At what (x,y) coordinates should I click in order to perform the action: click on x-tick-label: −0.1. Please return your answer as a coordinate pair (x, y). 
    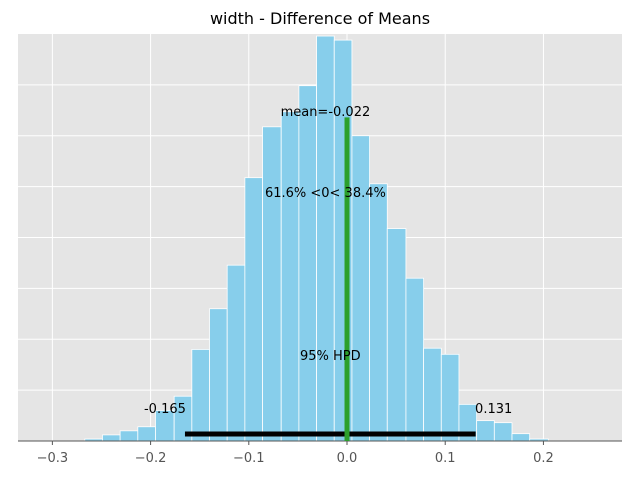
    Looking at the image, I should click on (249, 458).